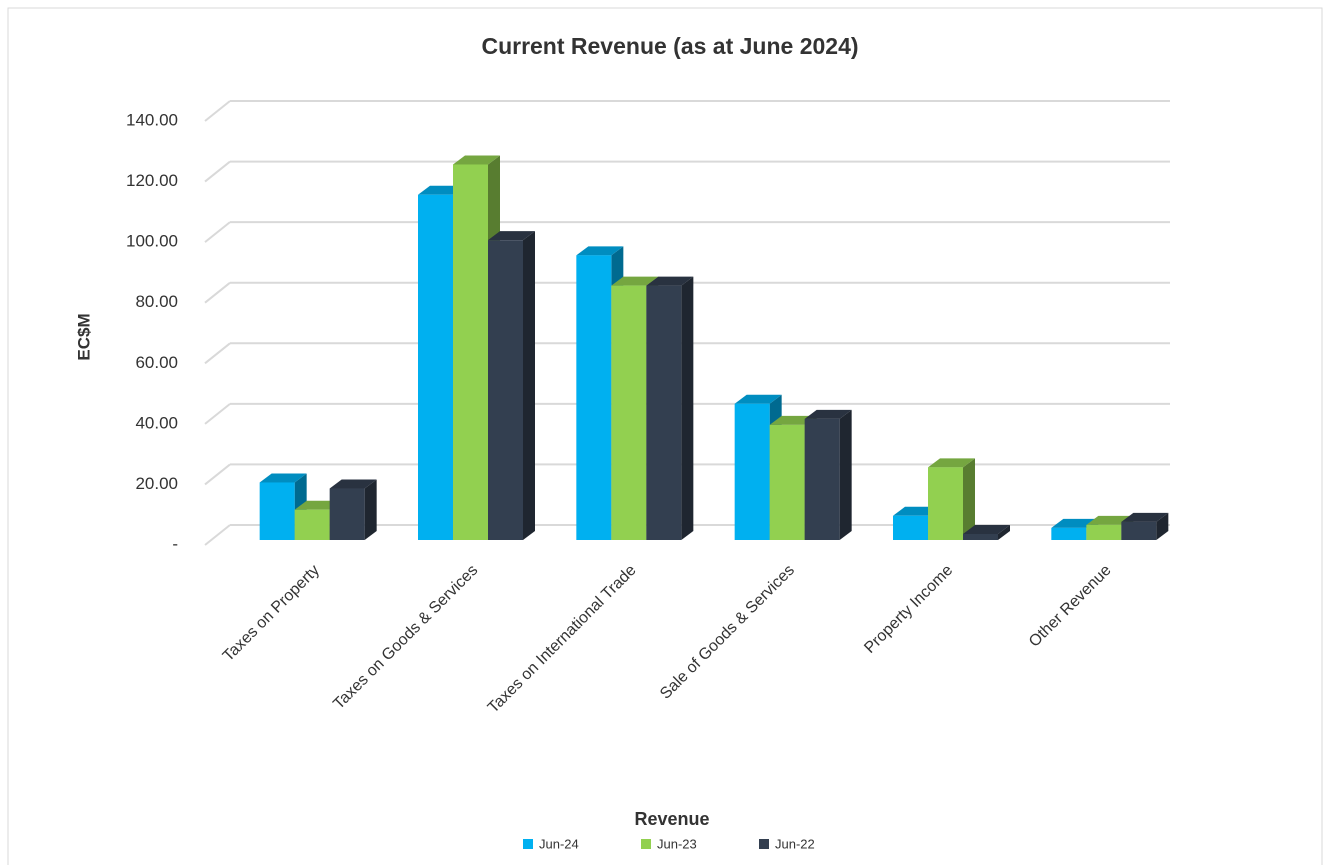  Describe the element at coordinates (156, 362) in the screenshot. I see `y-tick-label: 60.00` at that location.